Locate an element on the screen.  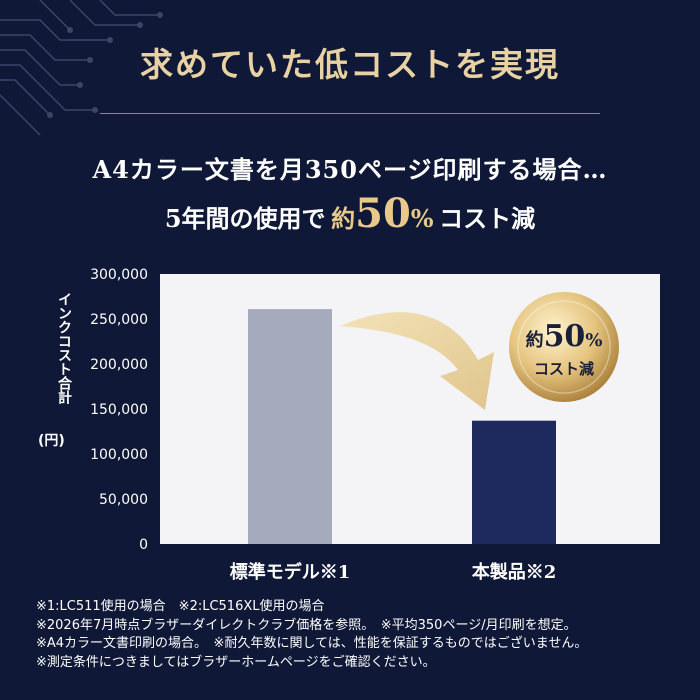
y-tick-label: 100,000 is located at coordinates (119, 455).